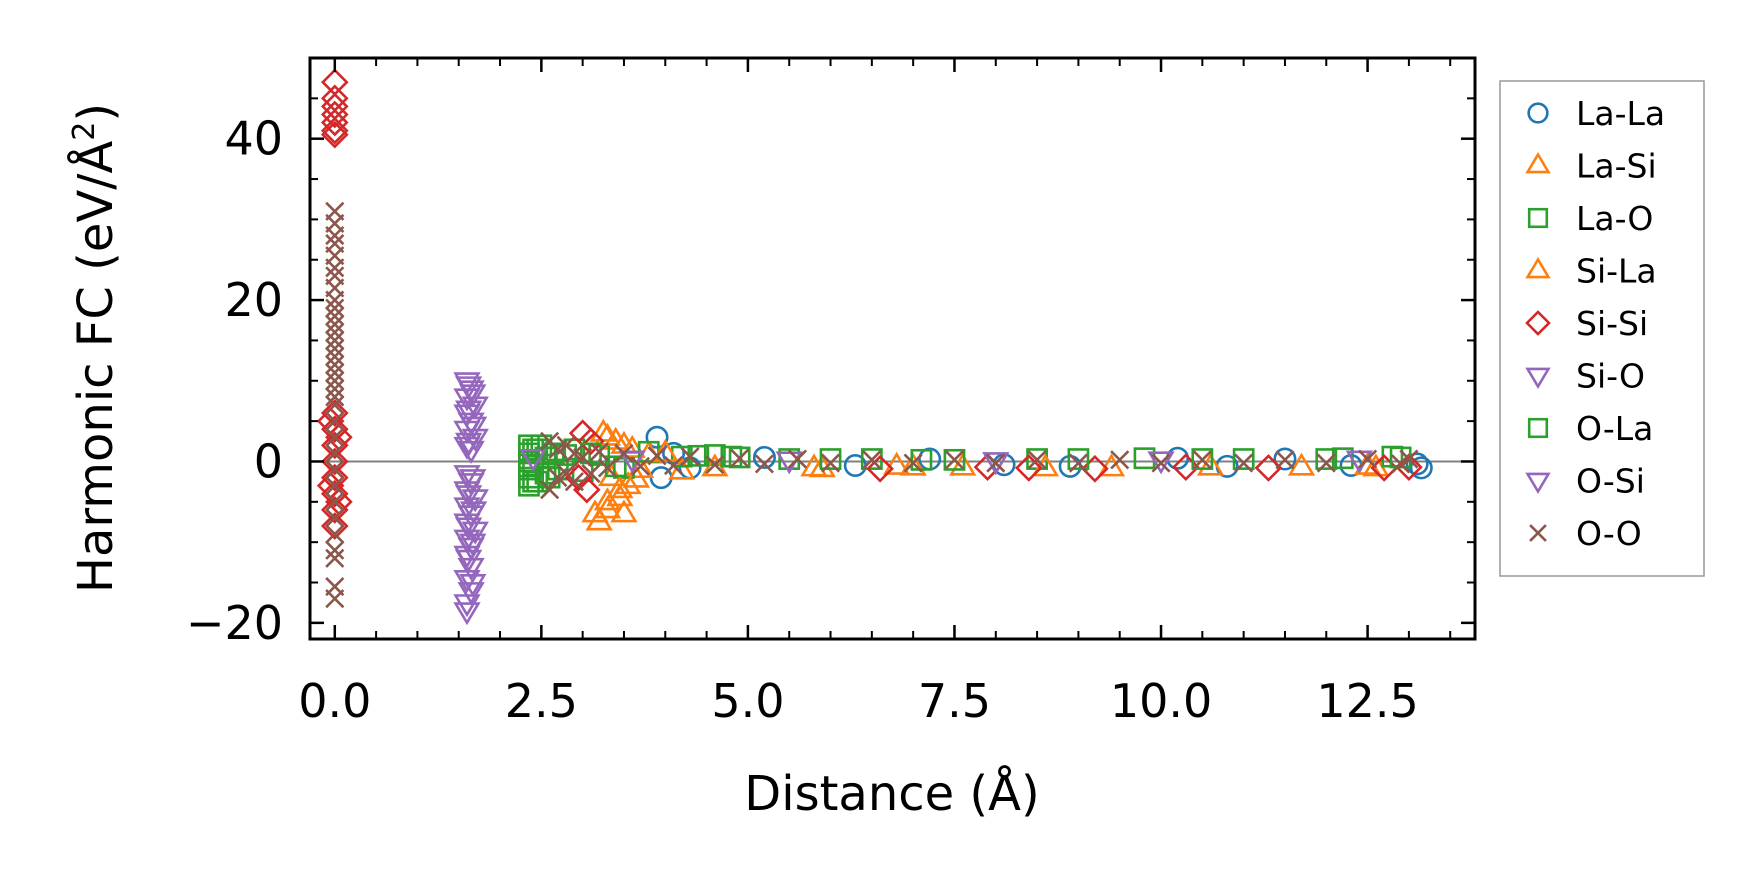 Image resolution: width=1759 pixels, height=883 pixels. I want to click on y-axis-label-main: Harmonic FC (eV/Å, so click(95, 367).